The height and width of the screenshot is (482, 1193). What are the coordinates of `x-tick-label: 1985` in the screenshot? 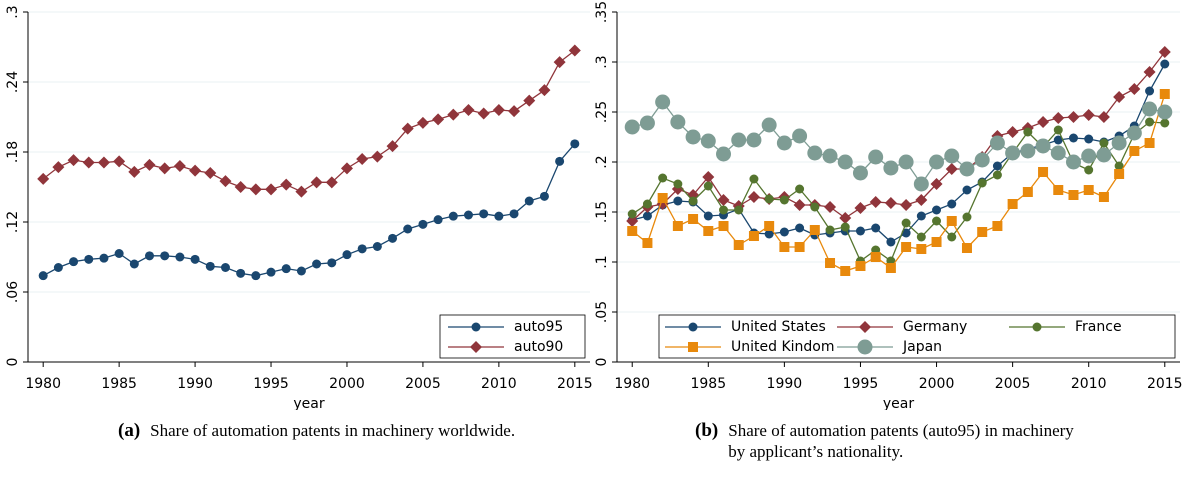 It's located at (119, 384).